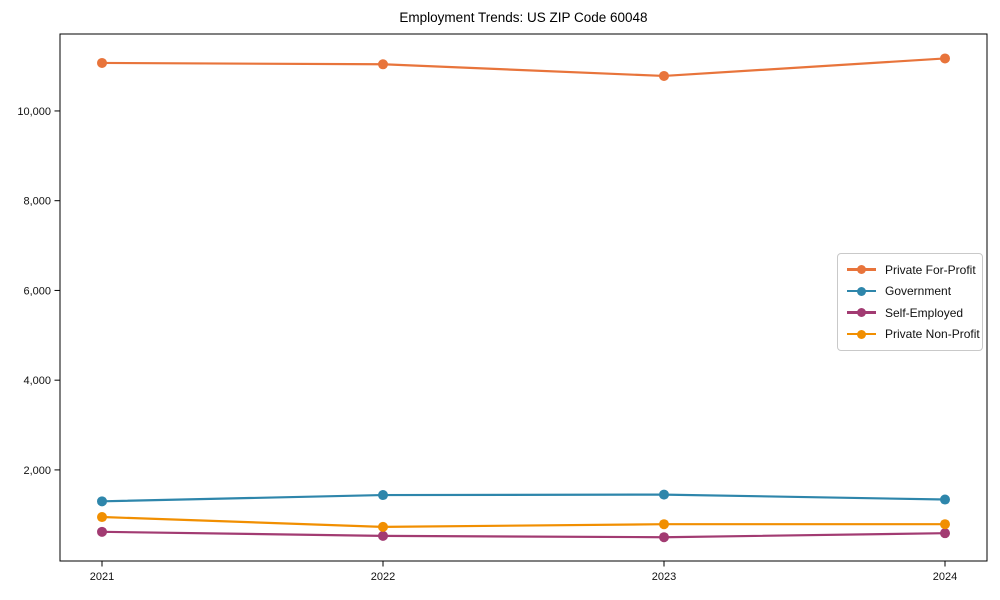 The height and width of the screenshot is (600, 1000). I want to click on legend-label: Private Non-Profit, so click(932, 334).